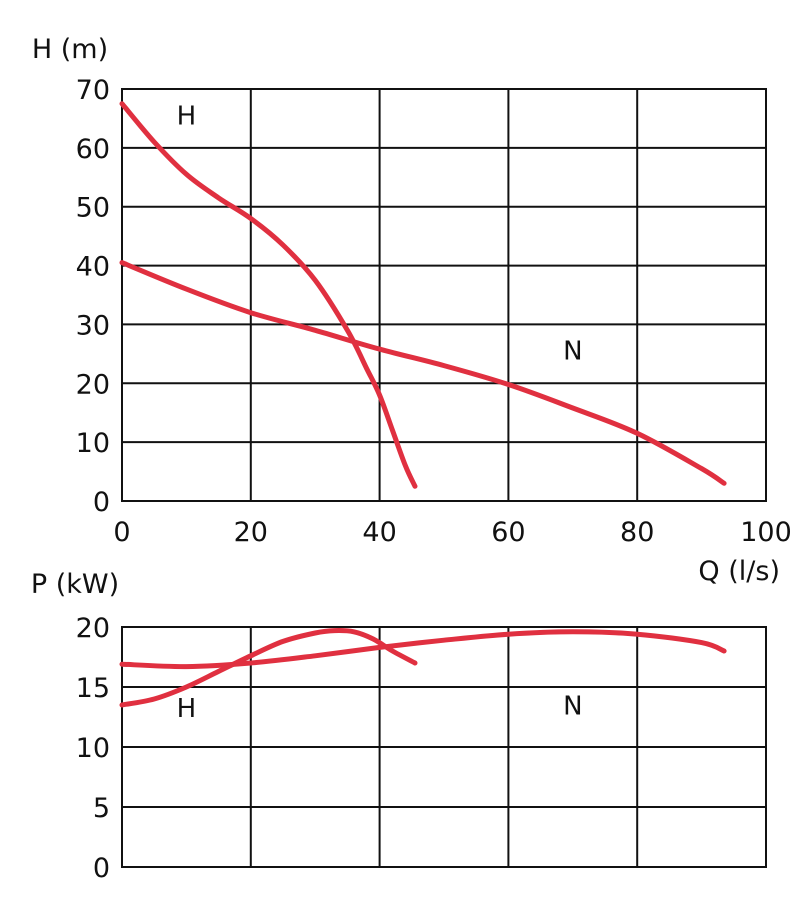 The width and height of the screenshot is (800, 913). I want to click on y-tick-label: 30, so click(93, 325).